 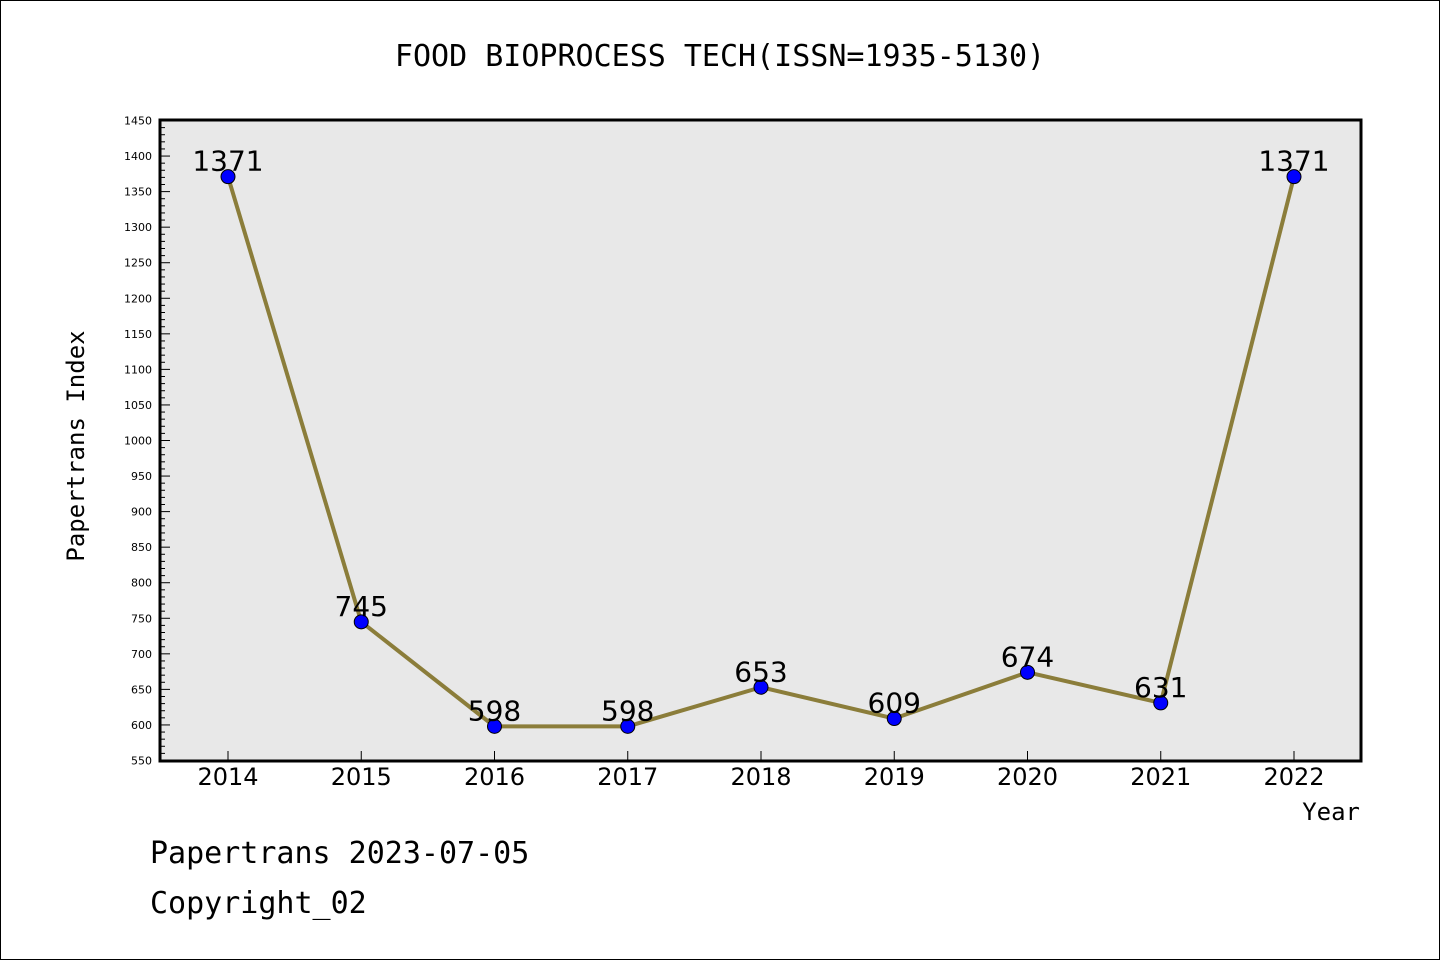 What do you see at coordinates (138, 192) in the screenshot?
I see `y-tick-label: 1350` at bounding box center [138, 192].